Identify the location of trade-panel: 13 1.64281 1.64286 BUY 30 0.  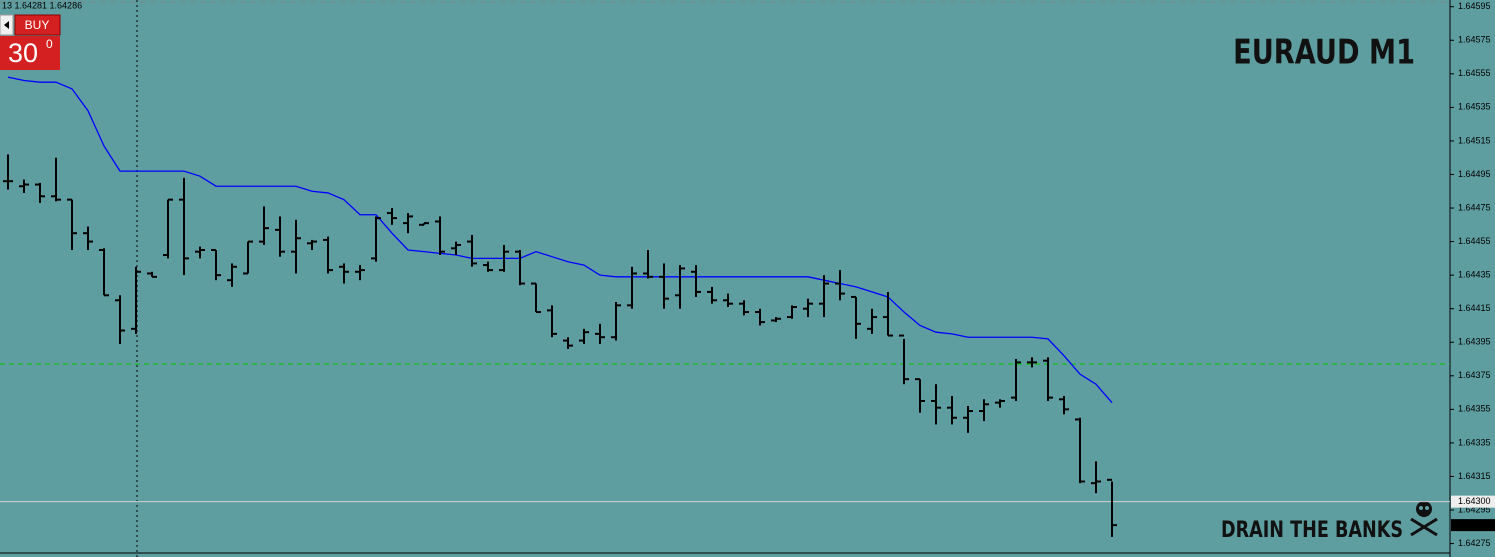
(41, 35).